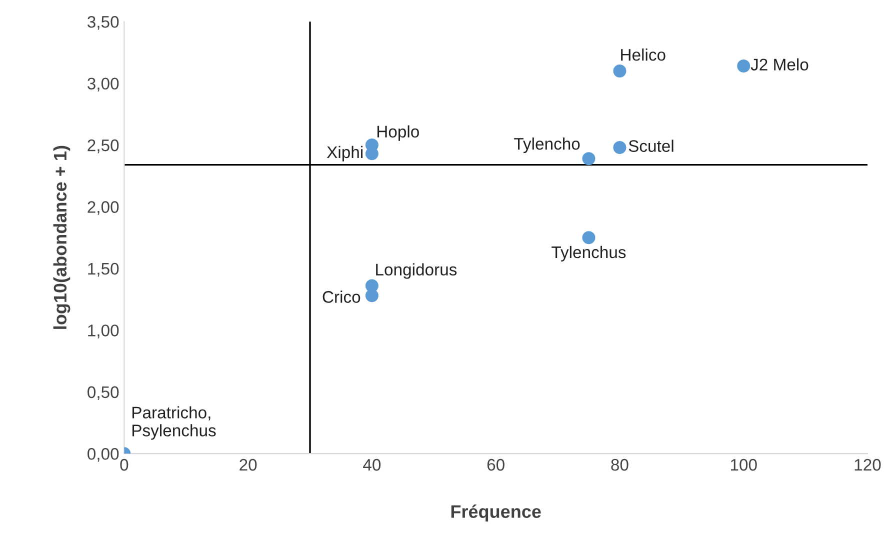  What do you see at coordinates (495, 464) in the screenshot?
I see `x-tick-label: 60` at bounding box center [495, 464].